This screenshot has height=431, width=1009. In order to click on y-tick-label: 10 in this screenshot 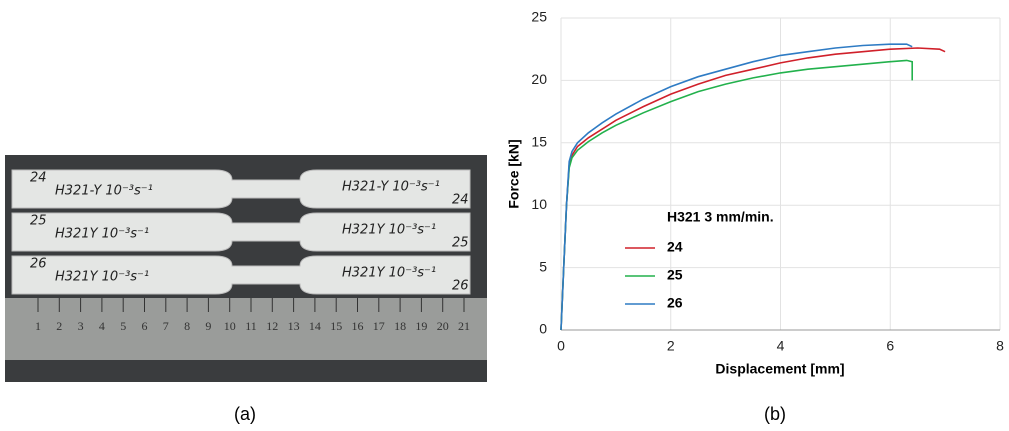, I will do `click(539, 204)`.